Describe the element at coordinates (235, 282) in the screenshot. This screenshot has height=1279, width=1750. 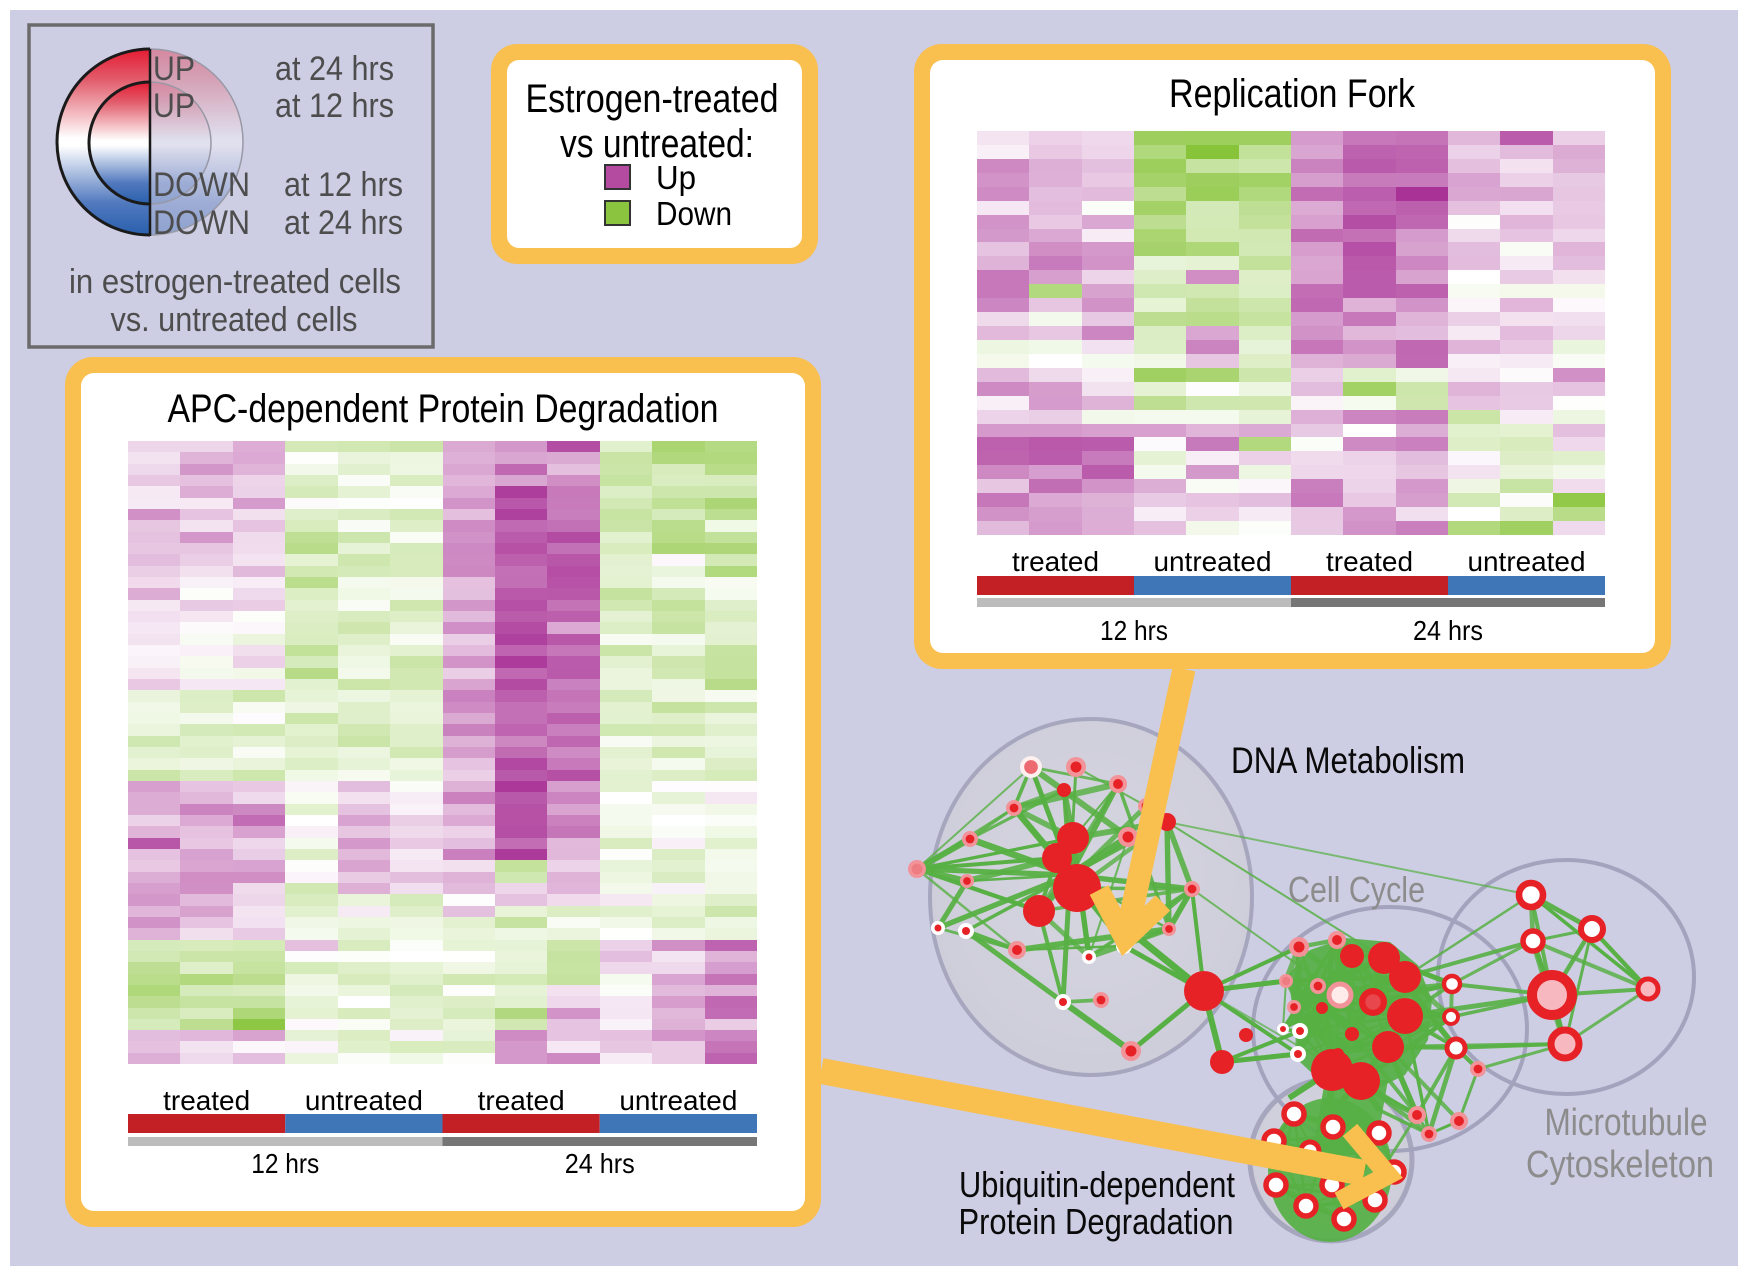
I see `svg-text: in estrogen-treated cells` at that location.